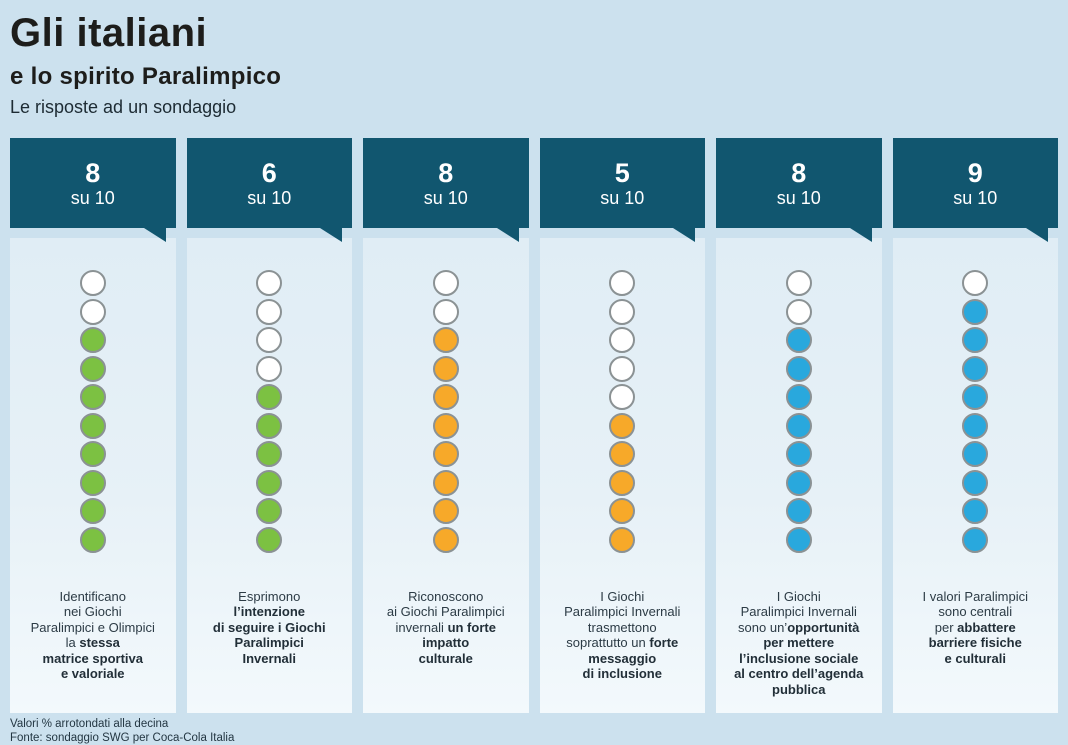 This screenshot has height=745, width=1068. I want to click on description-bold-text: al centro dell’agenda, so click(799, 673).